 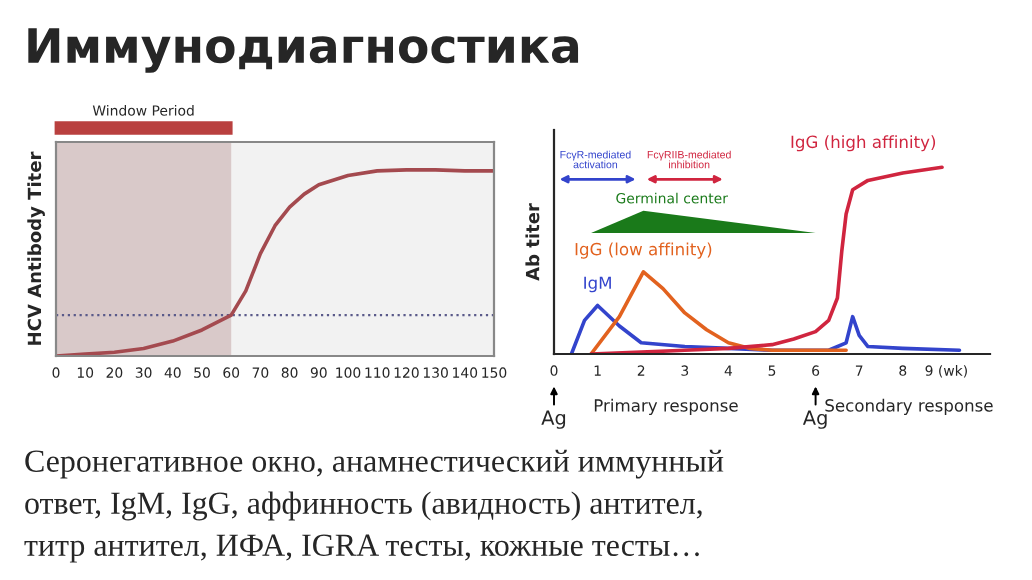 I want to click on y-axis-title: Ab titer, so click(x=532, y=242).